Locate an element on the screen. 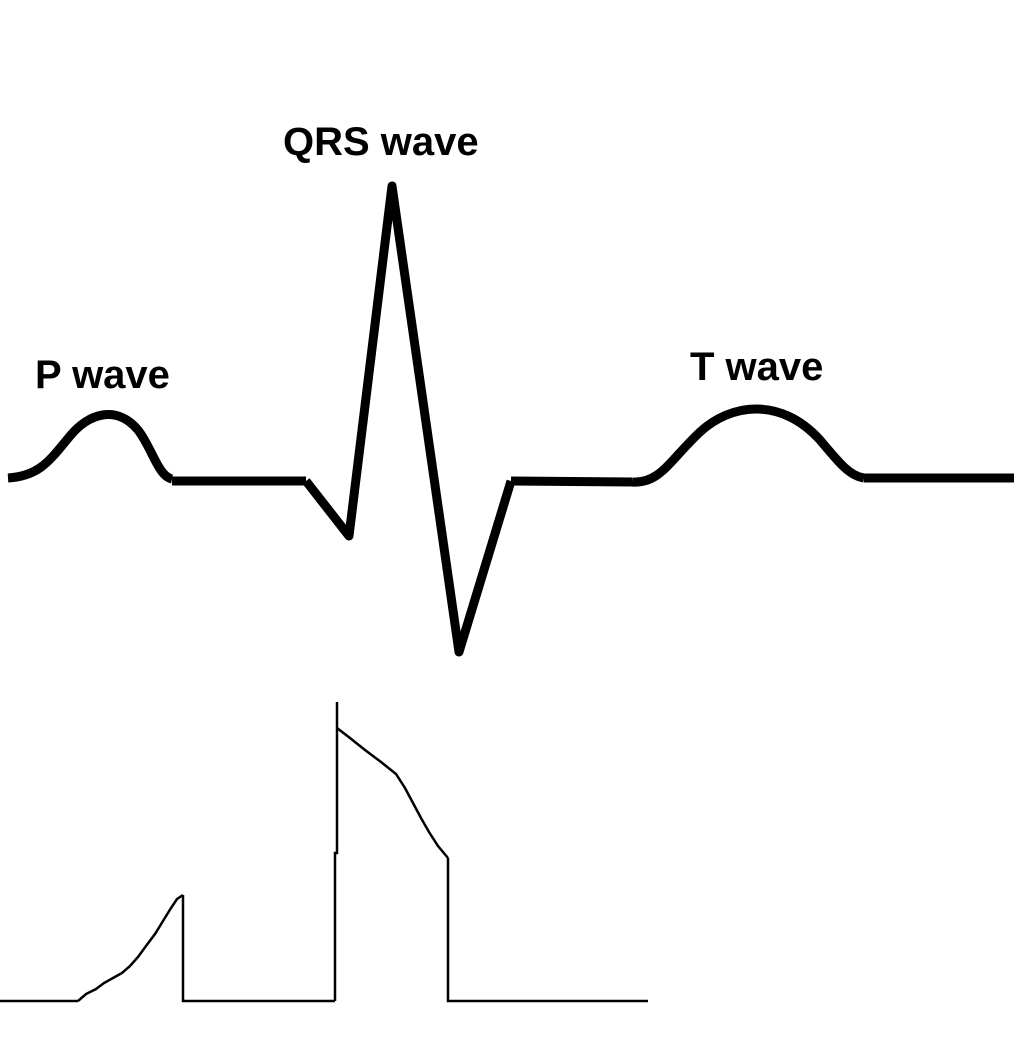 The height and width of the screenshot is (1056, 1024). ap-plateau-decline is located at coordinates (392, 793).